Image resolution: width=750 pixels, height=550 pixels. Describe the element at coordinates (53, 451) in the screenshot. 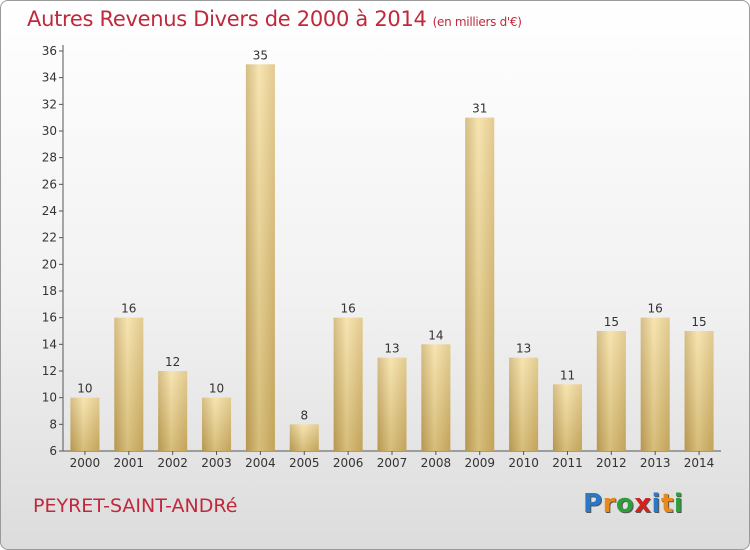

I see `y-tick-label: 6` at that location.